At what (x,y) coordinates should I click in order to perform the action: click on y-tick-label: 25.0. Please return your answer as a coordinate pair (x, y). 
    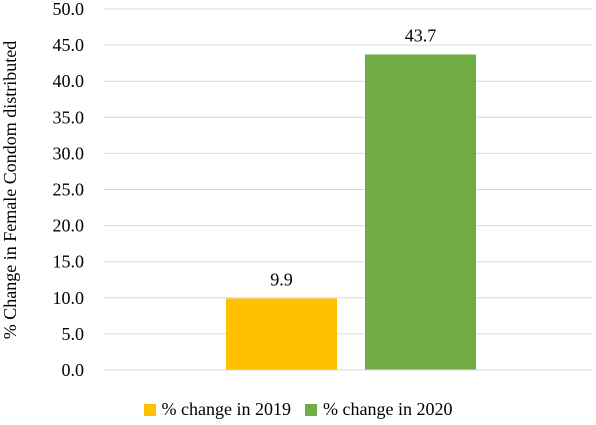
    Looking at the image, I should click on (69, 190).